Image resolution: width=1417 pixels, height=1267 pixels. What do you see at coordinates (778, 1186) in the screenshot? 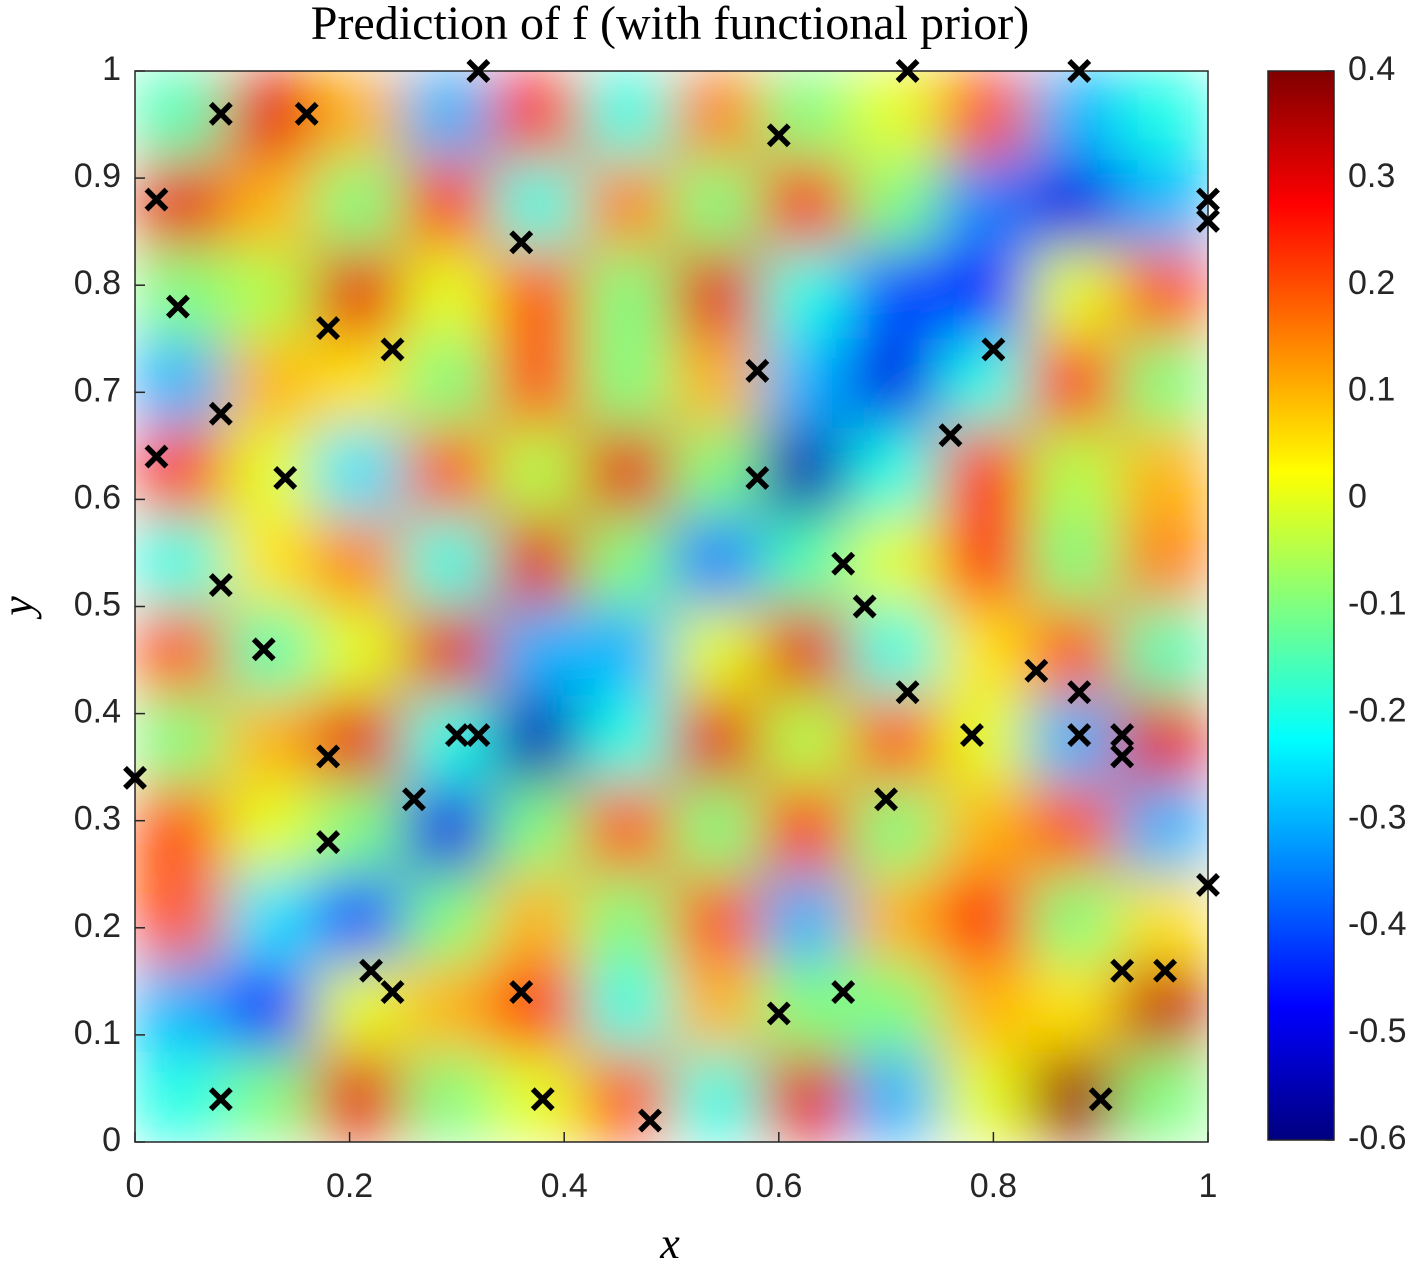
I see `x-tick-label: 0.6` at bounding box center [778, 1186].